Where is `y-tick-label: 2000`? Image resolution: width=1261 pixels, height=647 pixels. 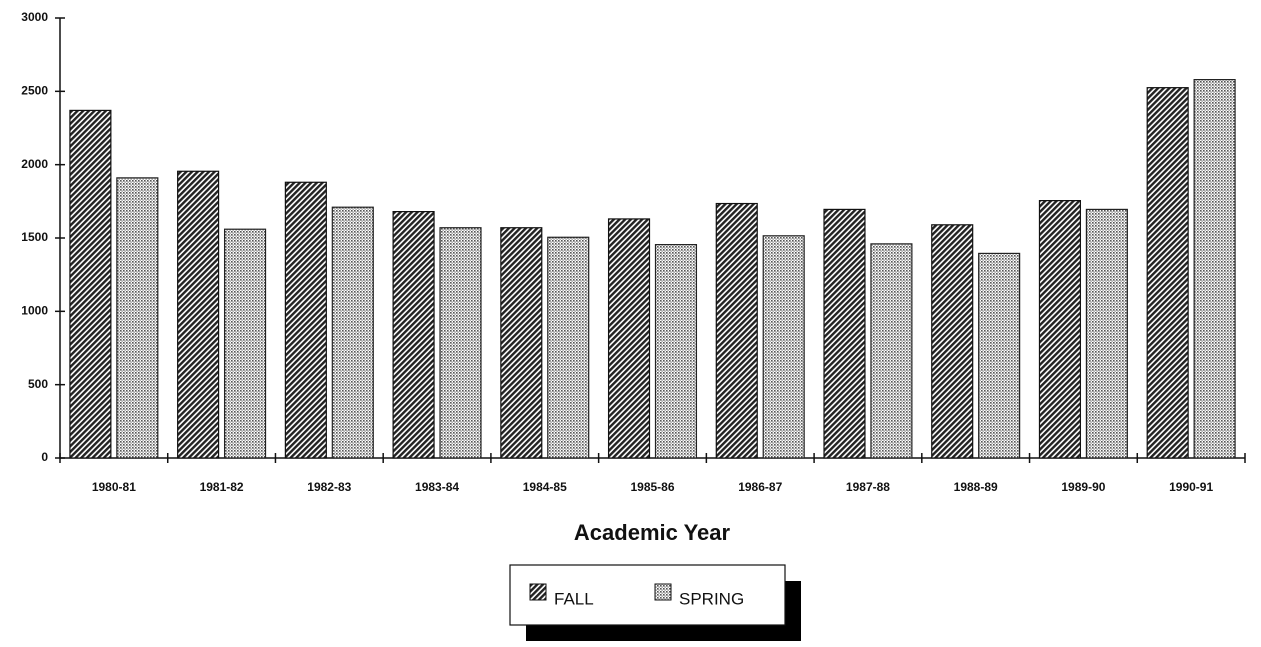
y-tick-label: 2000 is located at coordinates (34, 164).